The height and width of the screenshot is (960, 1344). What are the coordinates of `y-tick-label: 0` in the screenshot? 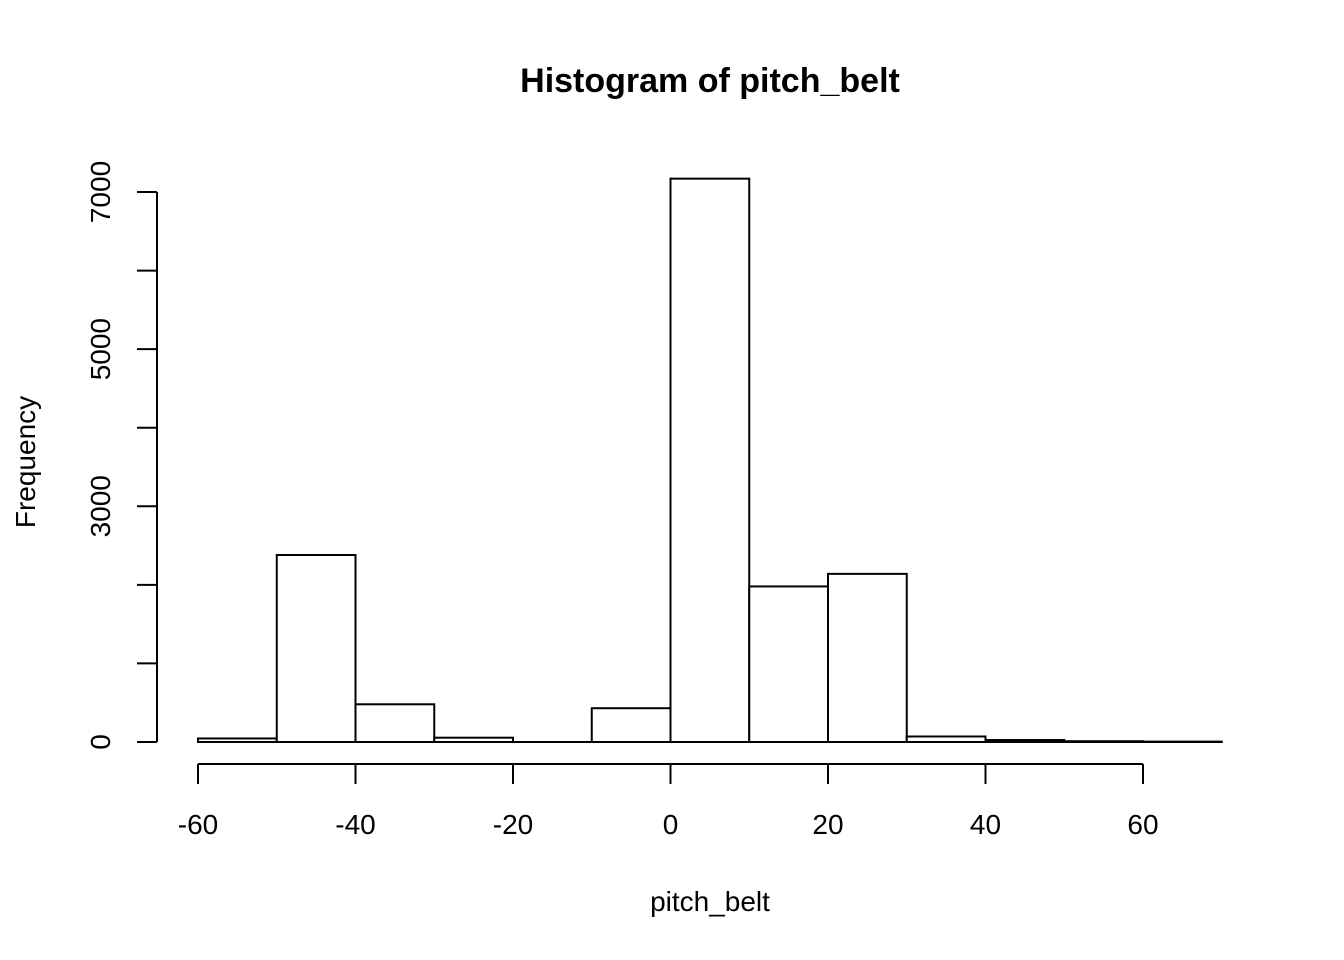 It's located at (100, 742).